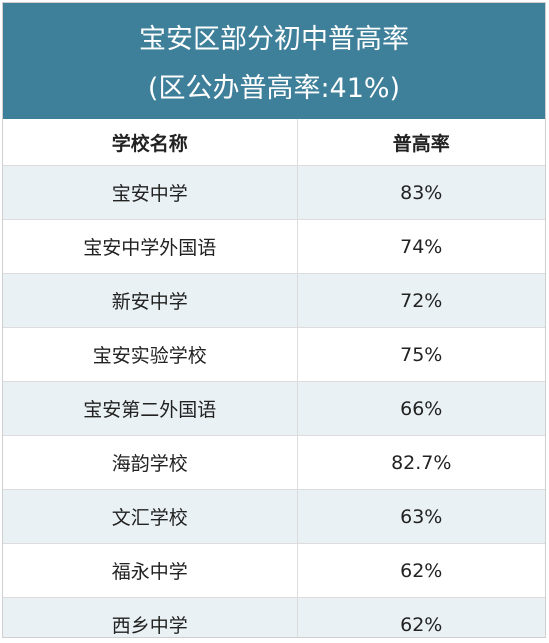  Describe the element at coordinates (150, 192) in the screenshot. I see `school-name-cell: 宝安中学` at that location.